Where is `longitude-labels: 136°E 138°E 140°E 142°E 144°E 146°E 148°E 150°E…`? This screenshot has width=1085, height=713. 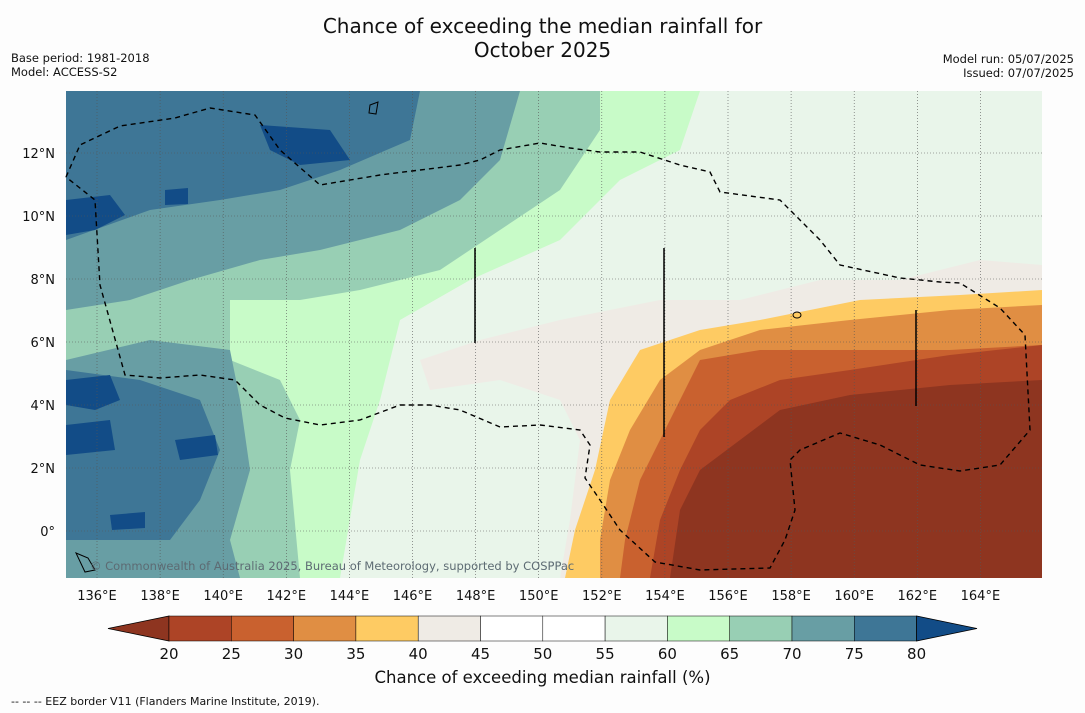 longitude-labels: 136°E 138°E 140°E 142°E 144°E 146°E 148°E 150°E… is located at coordinates (538, 596).